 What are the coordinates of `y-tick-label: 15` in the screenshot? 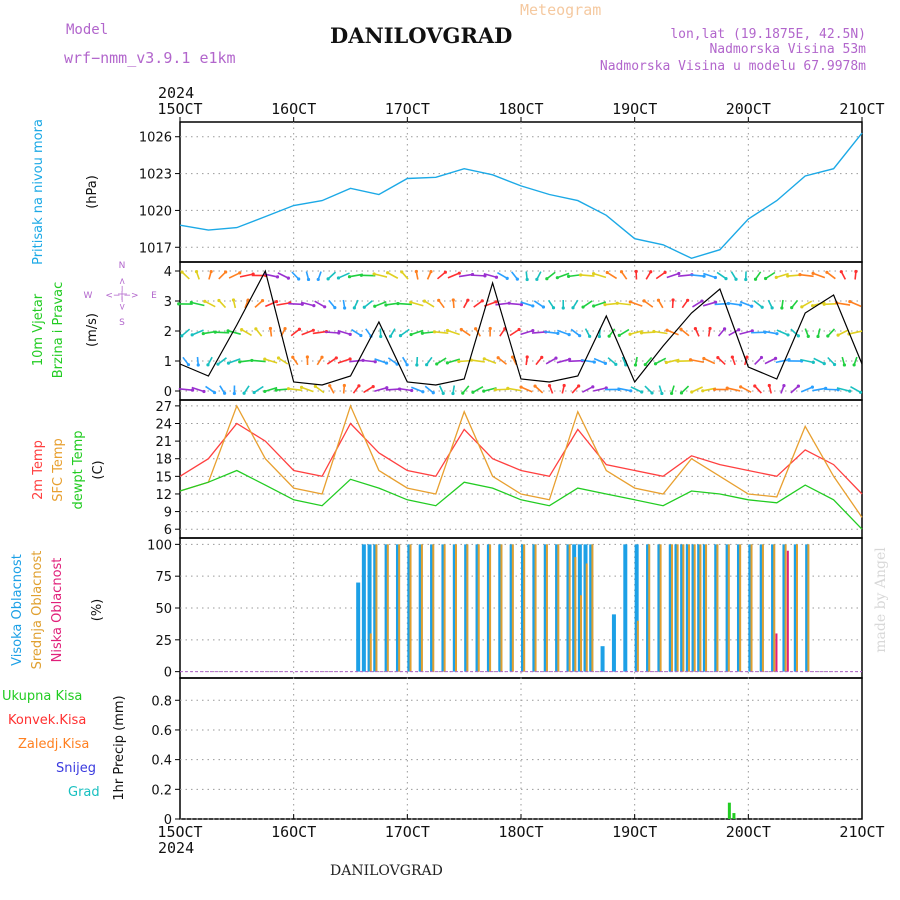 It's located at (163, 477).